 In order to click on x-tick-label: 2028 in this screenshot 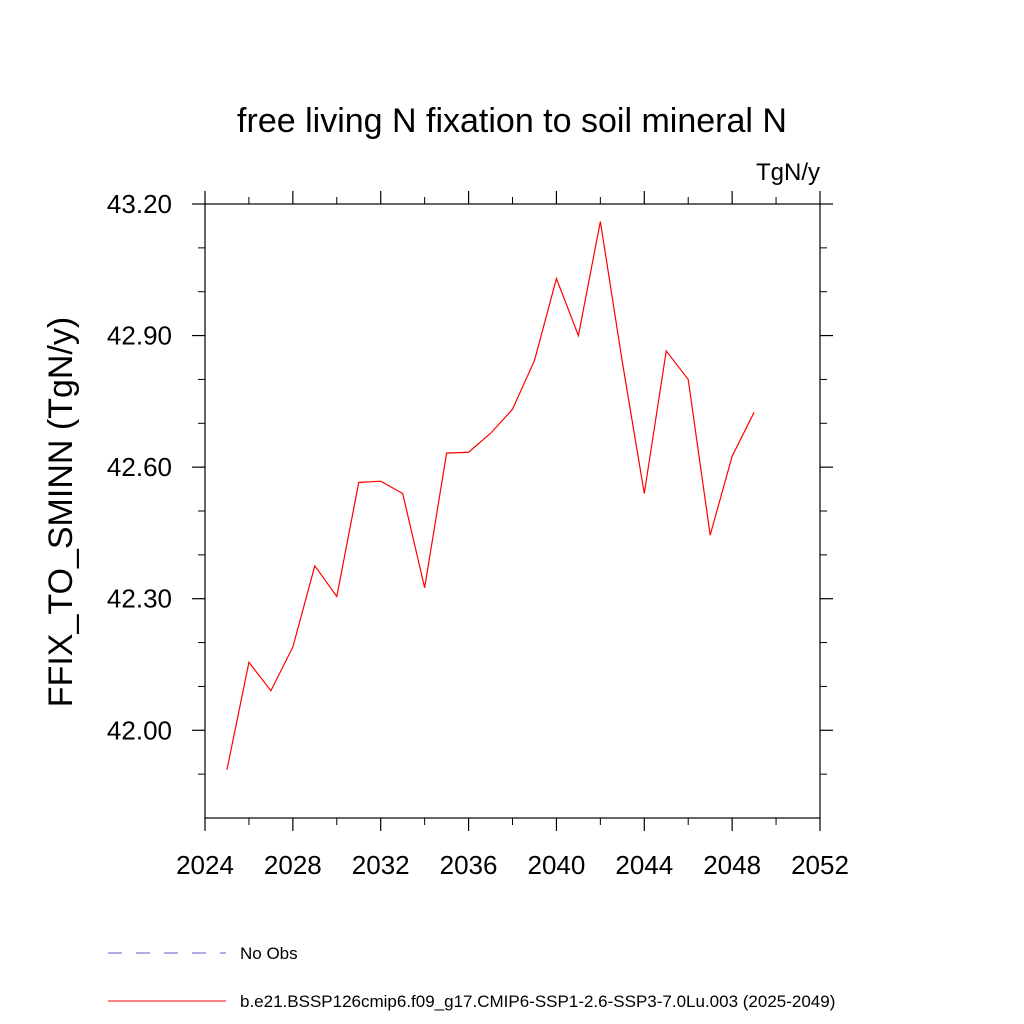, I will do `click(293, 865)`.